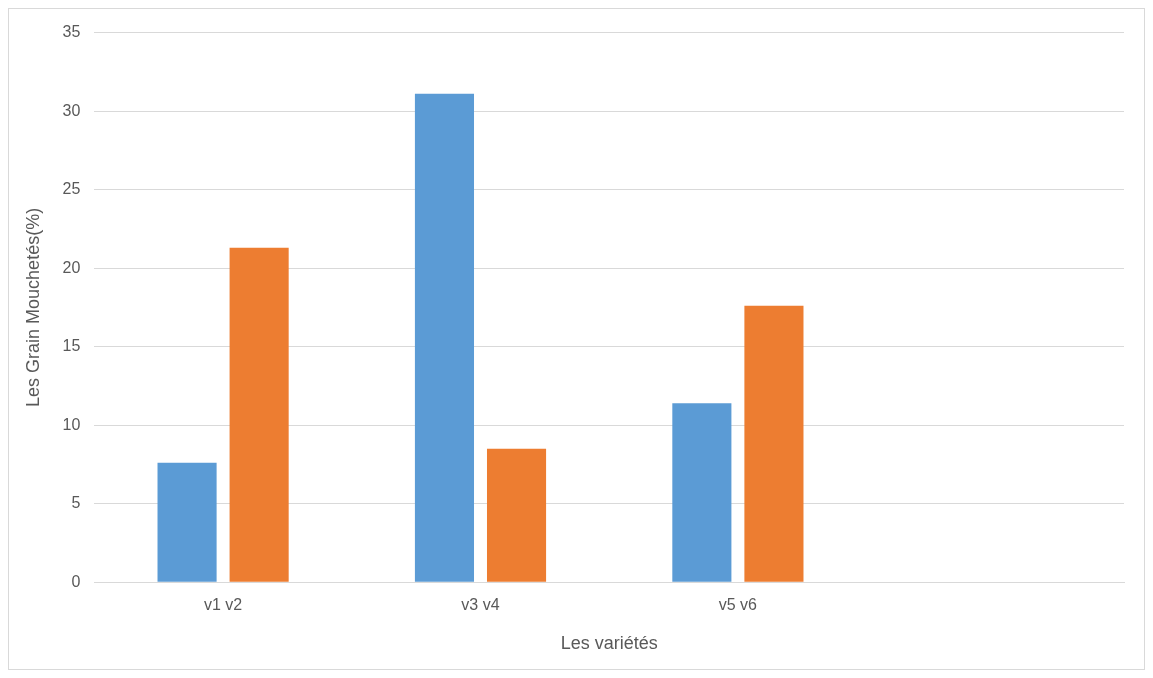 This screenshot has width=1153, height=678. What do you see at coordinates (32, 307) in the screenshot?
I see `y-axis-title: Les Grain Mouchetés(%)` at bounding box center [32, 307].